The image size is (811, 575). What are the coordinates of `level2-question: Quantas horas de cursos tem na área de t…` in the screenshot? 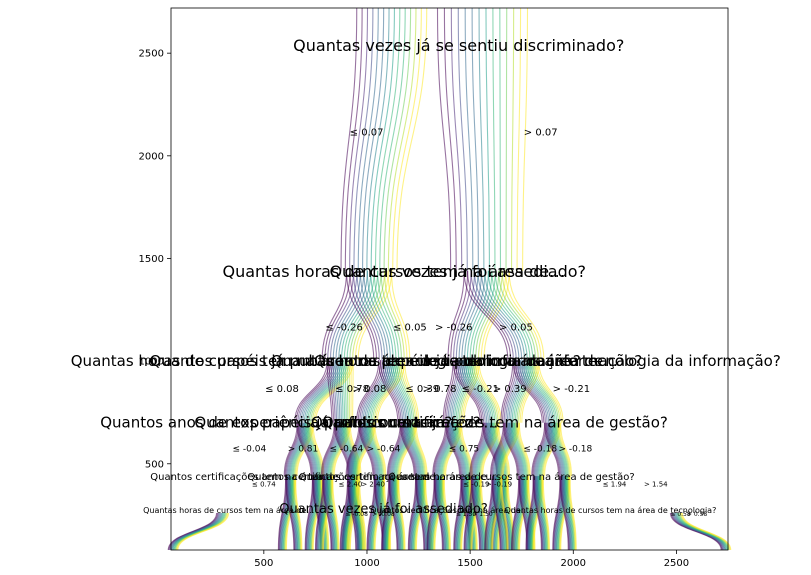 It's located at (526, 361).